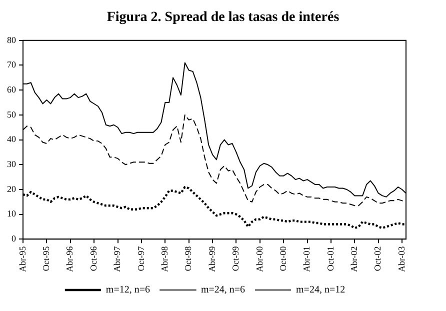 The height and width of the screenshot is (311, 446). What do you see at coordinates (46, 259) in the screenshot?
I see `x-tick-label: Oct-95` at bounding box center [46, 259].